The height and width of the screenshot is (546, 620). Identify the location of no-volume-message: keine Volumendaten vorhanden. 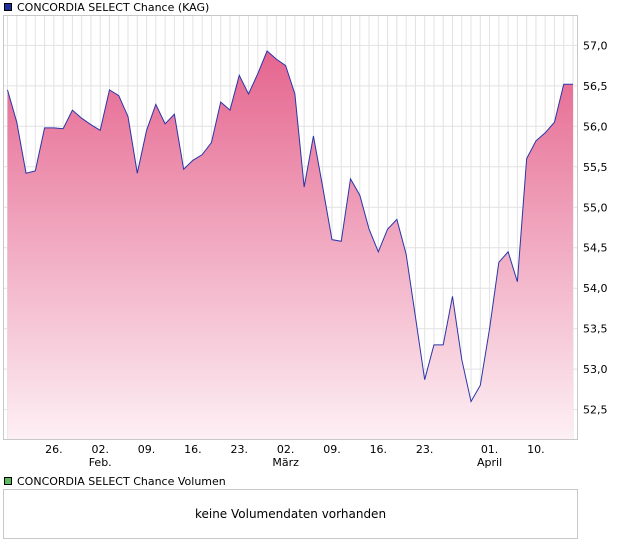
(290, 514).